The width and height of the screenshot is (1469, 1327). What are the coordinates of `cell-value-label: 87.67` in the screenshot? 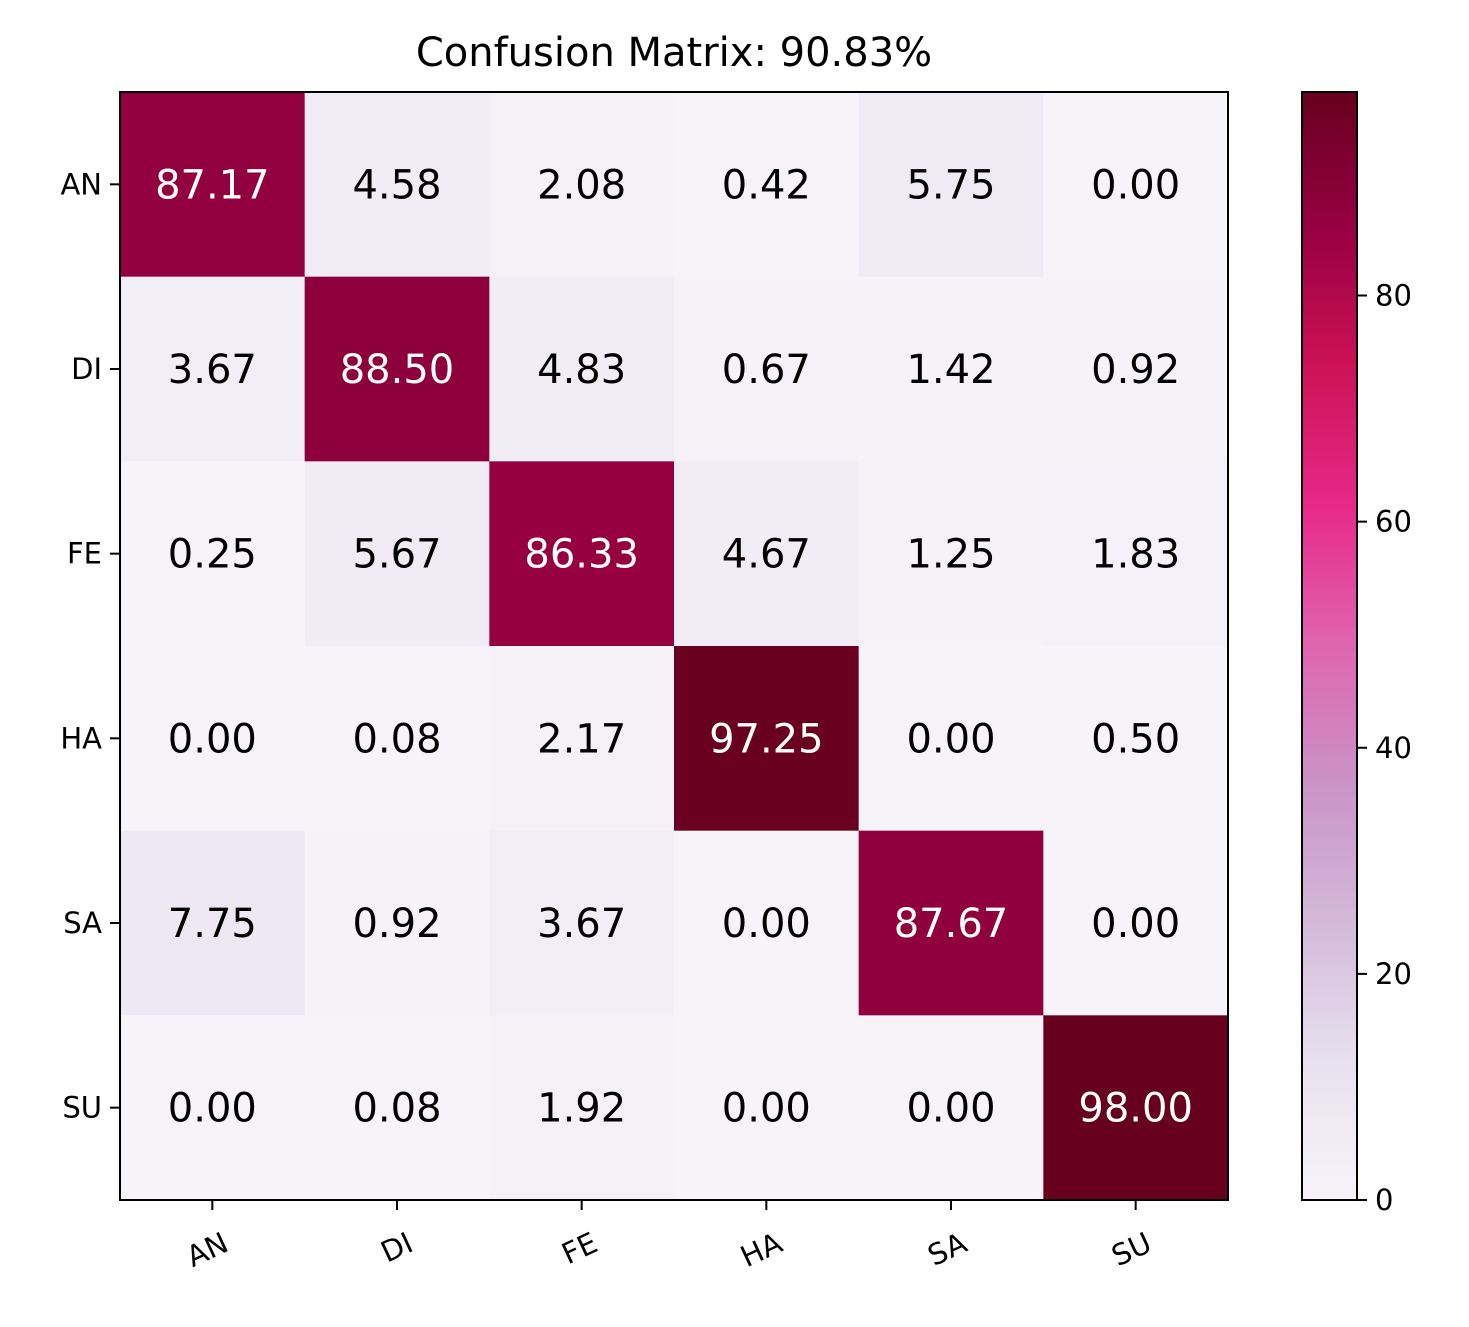 It's located at (951, 924).